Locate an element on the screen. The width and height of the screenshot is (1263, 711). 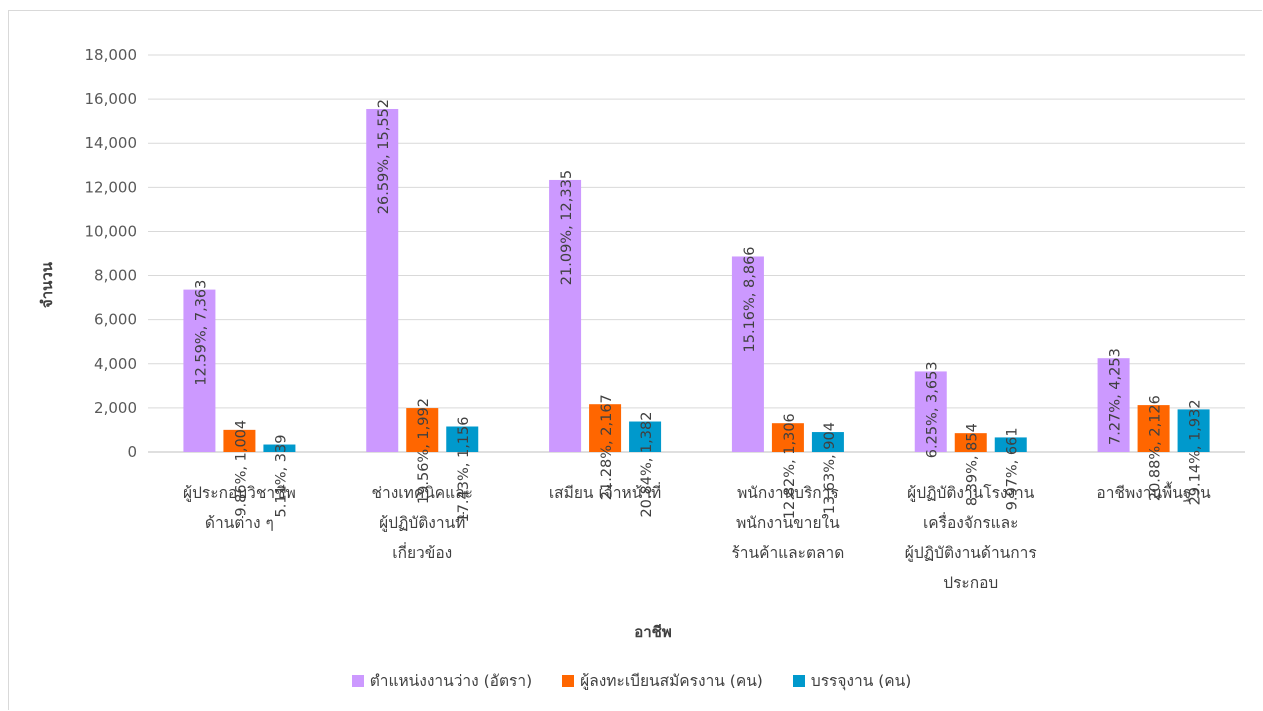
category-label-line: พนักงานบริการ is located at coordinates (788, 493).